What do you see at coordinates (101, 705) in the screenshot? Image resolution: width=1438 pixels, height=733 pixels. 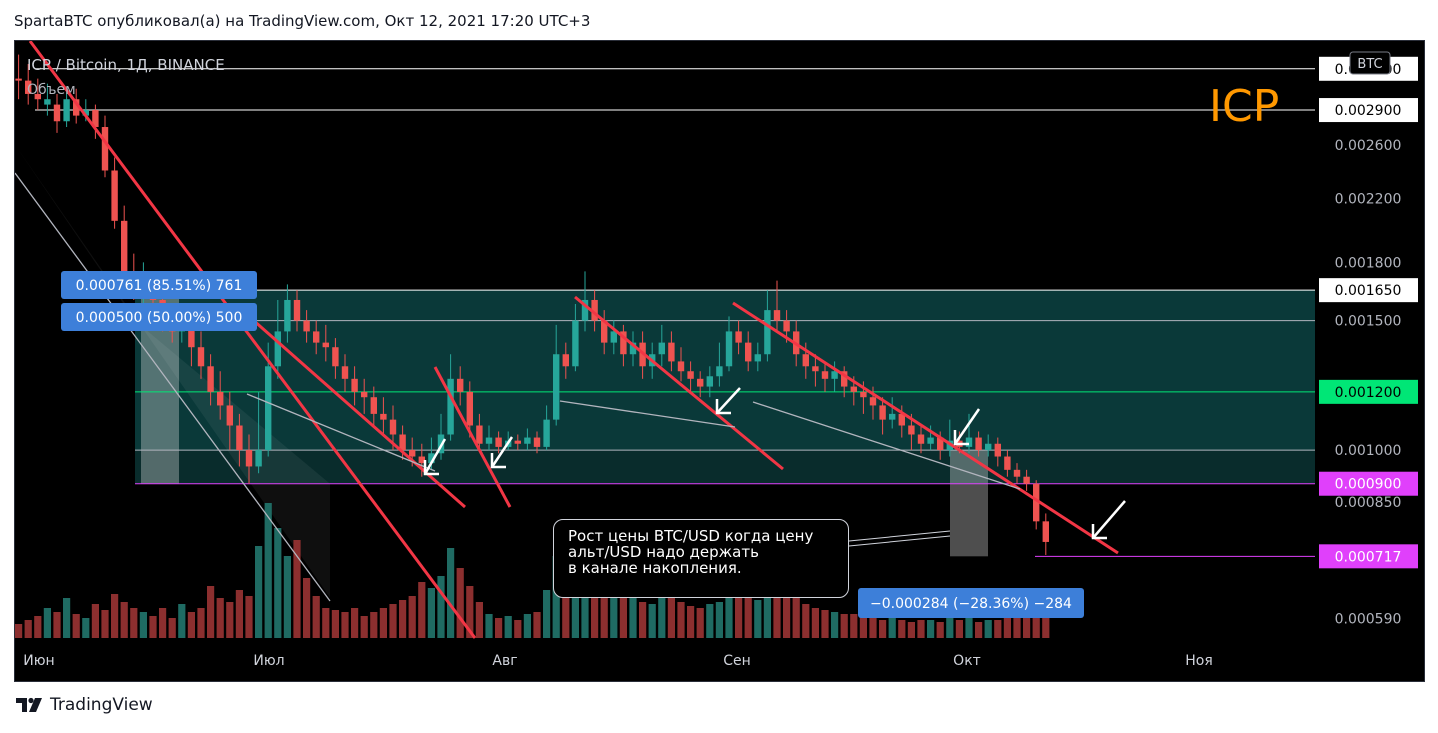 I see `footer-brand-text: TradingView` at bounding box center [101, 705].